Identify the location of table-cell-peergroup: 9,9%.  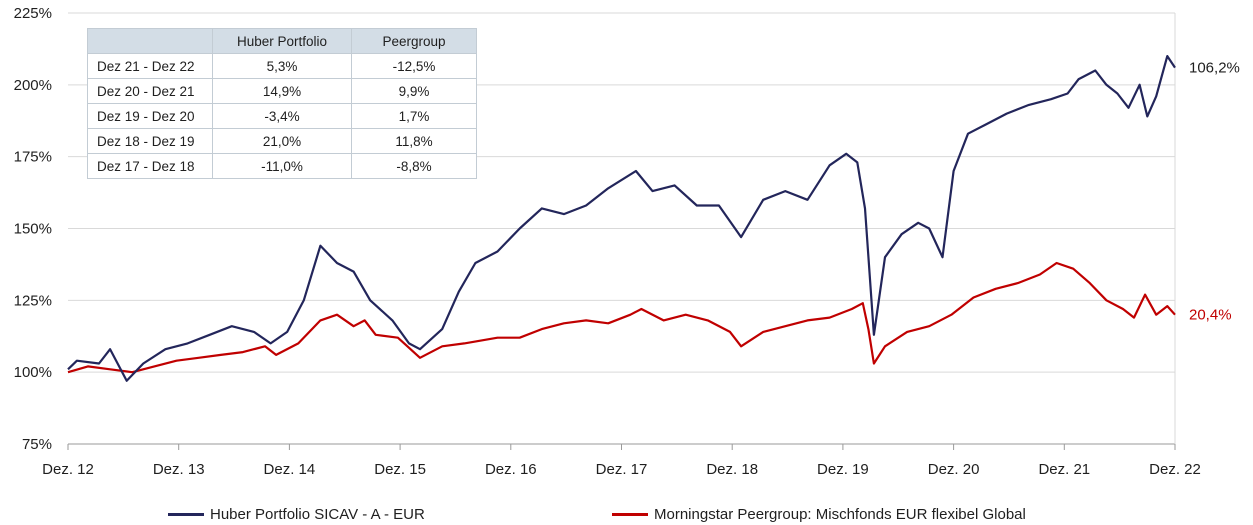
(414, 91).